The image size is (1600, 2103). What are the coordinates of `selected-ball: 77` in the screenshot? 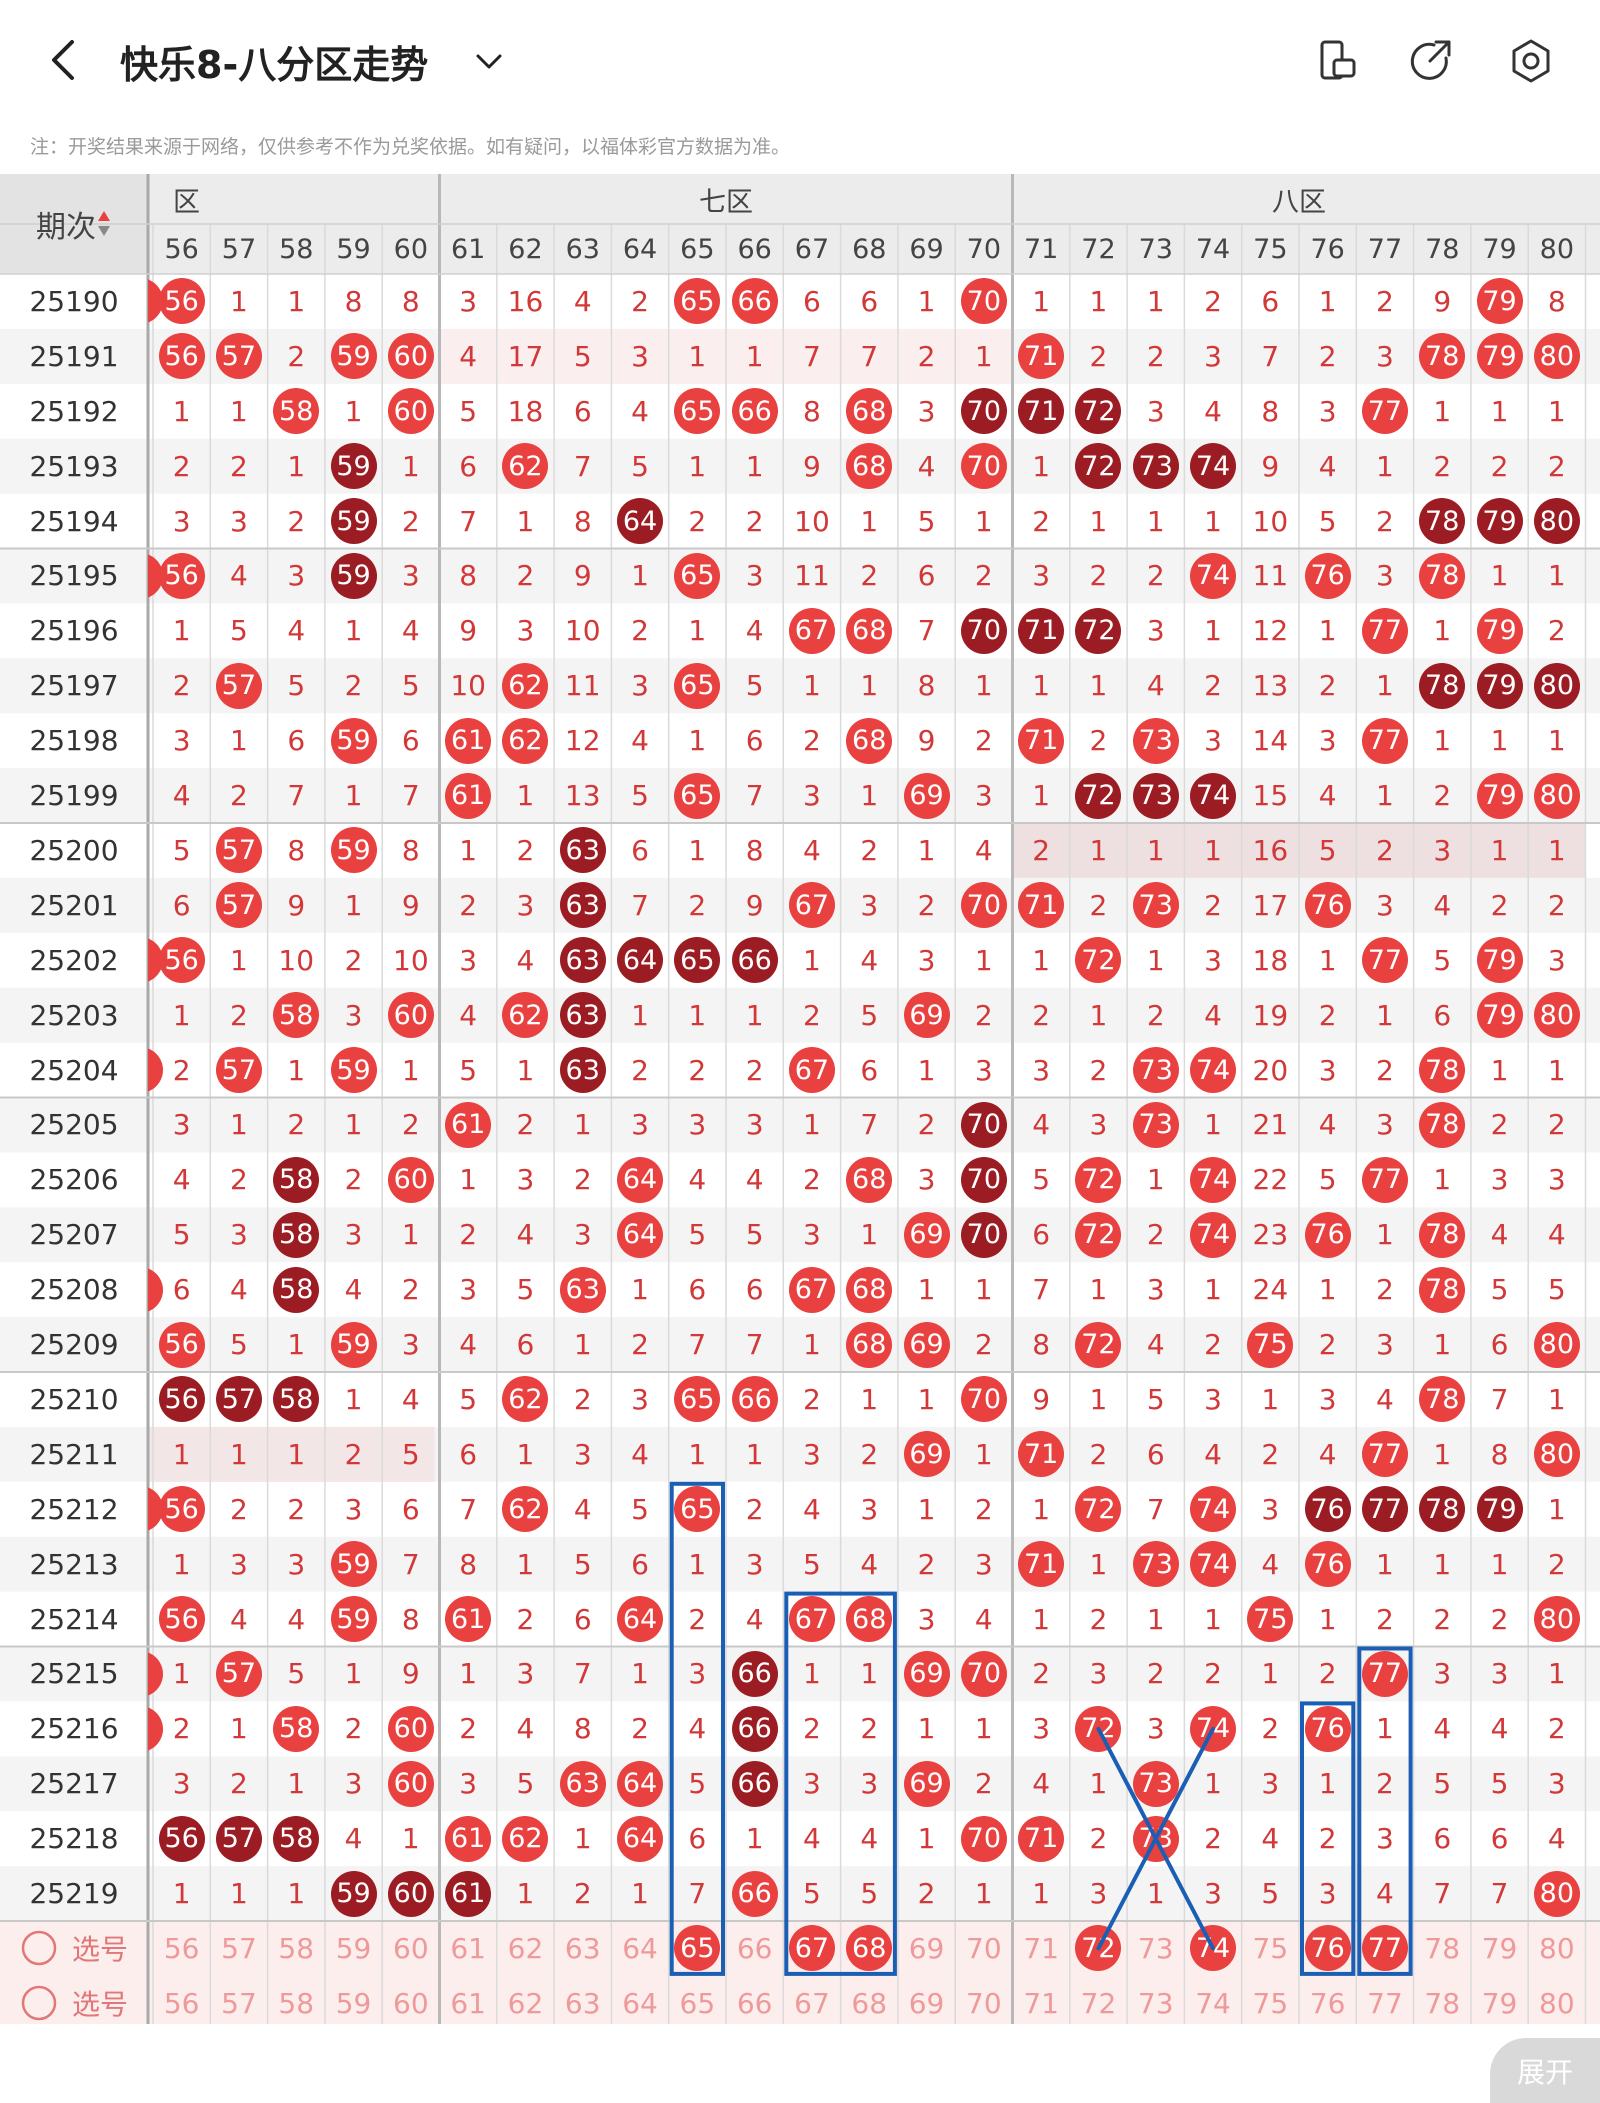 It's located at (1384, 1948).